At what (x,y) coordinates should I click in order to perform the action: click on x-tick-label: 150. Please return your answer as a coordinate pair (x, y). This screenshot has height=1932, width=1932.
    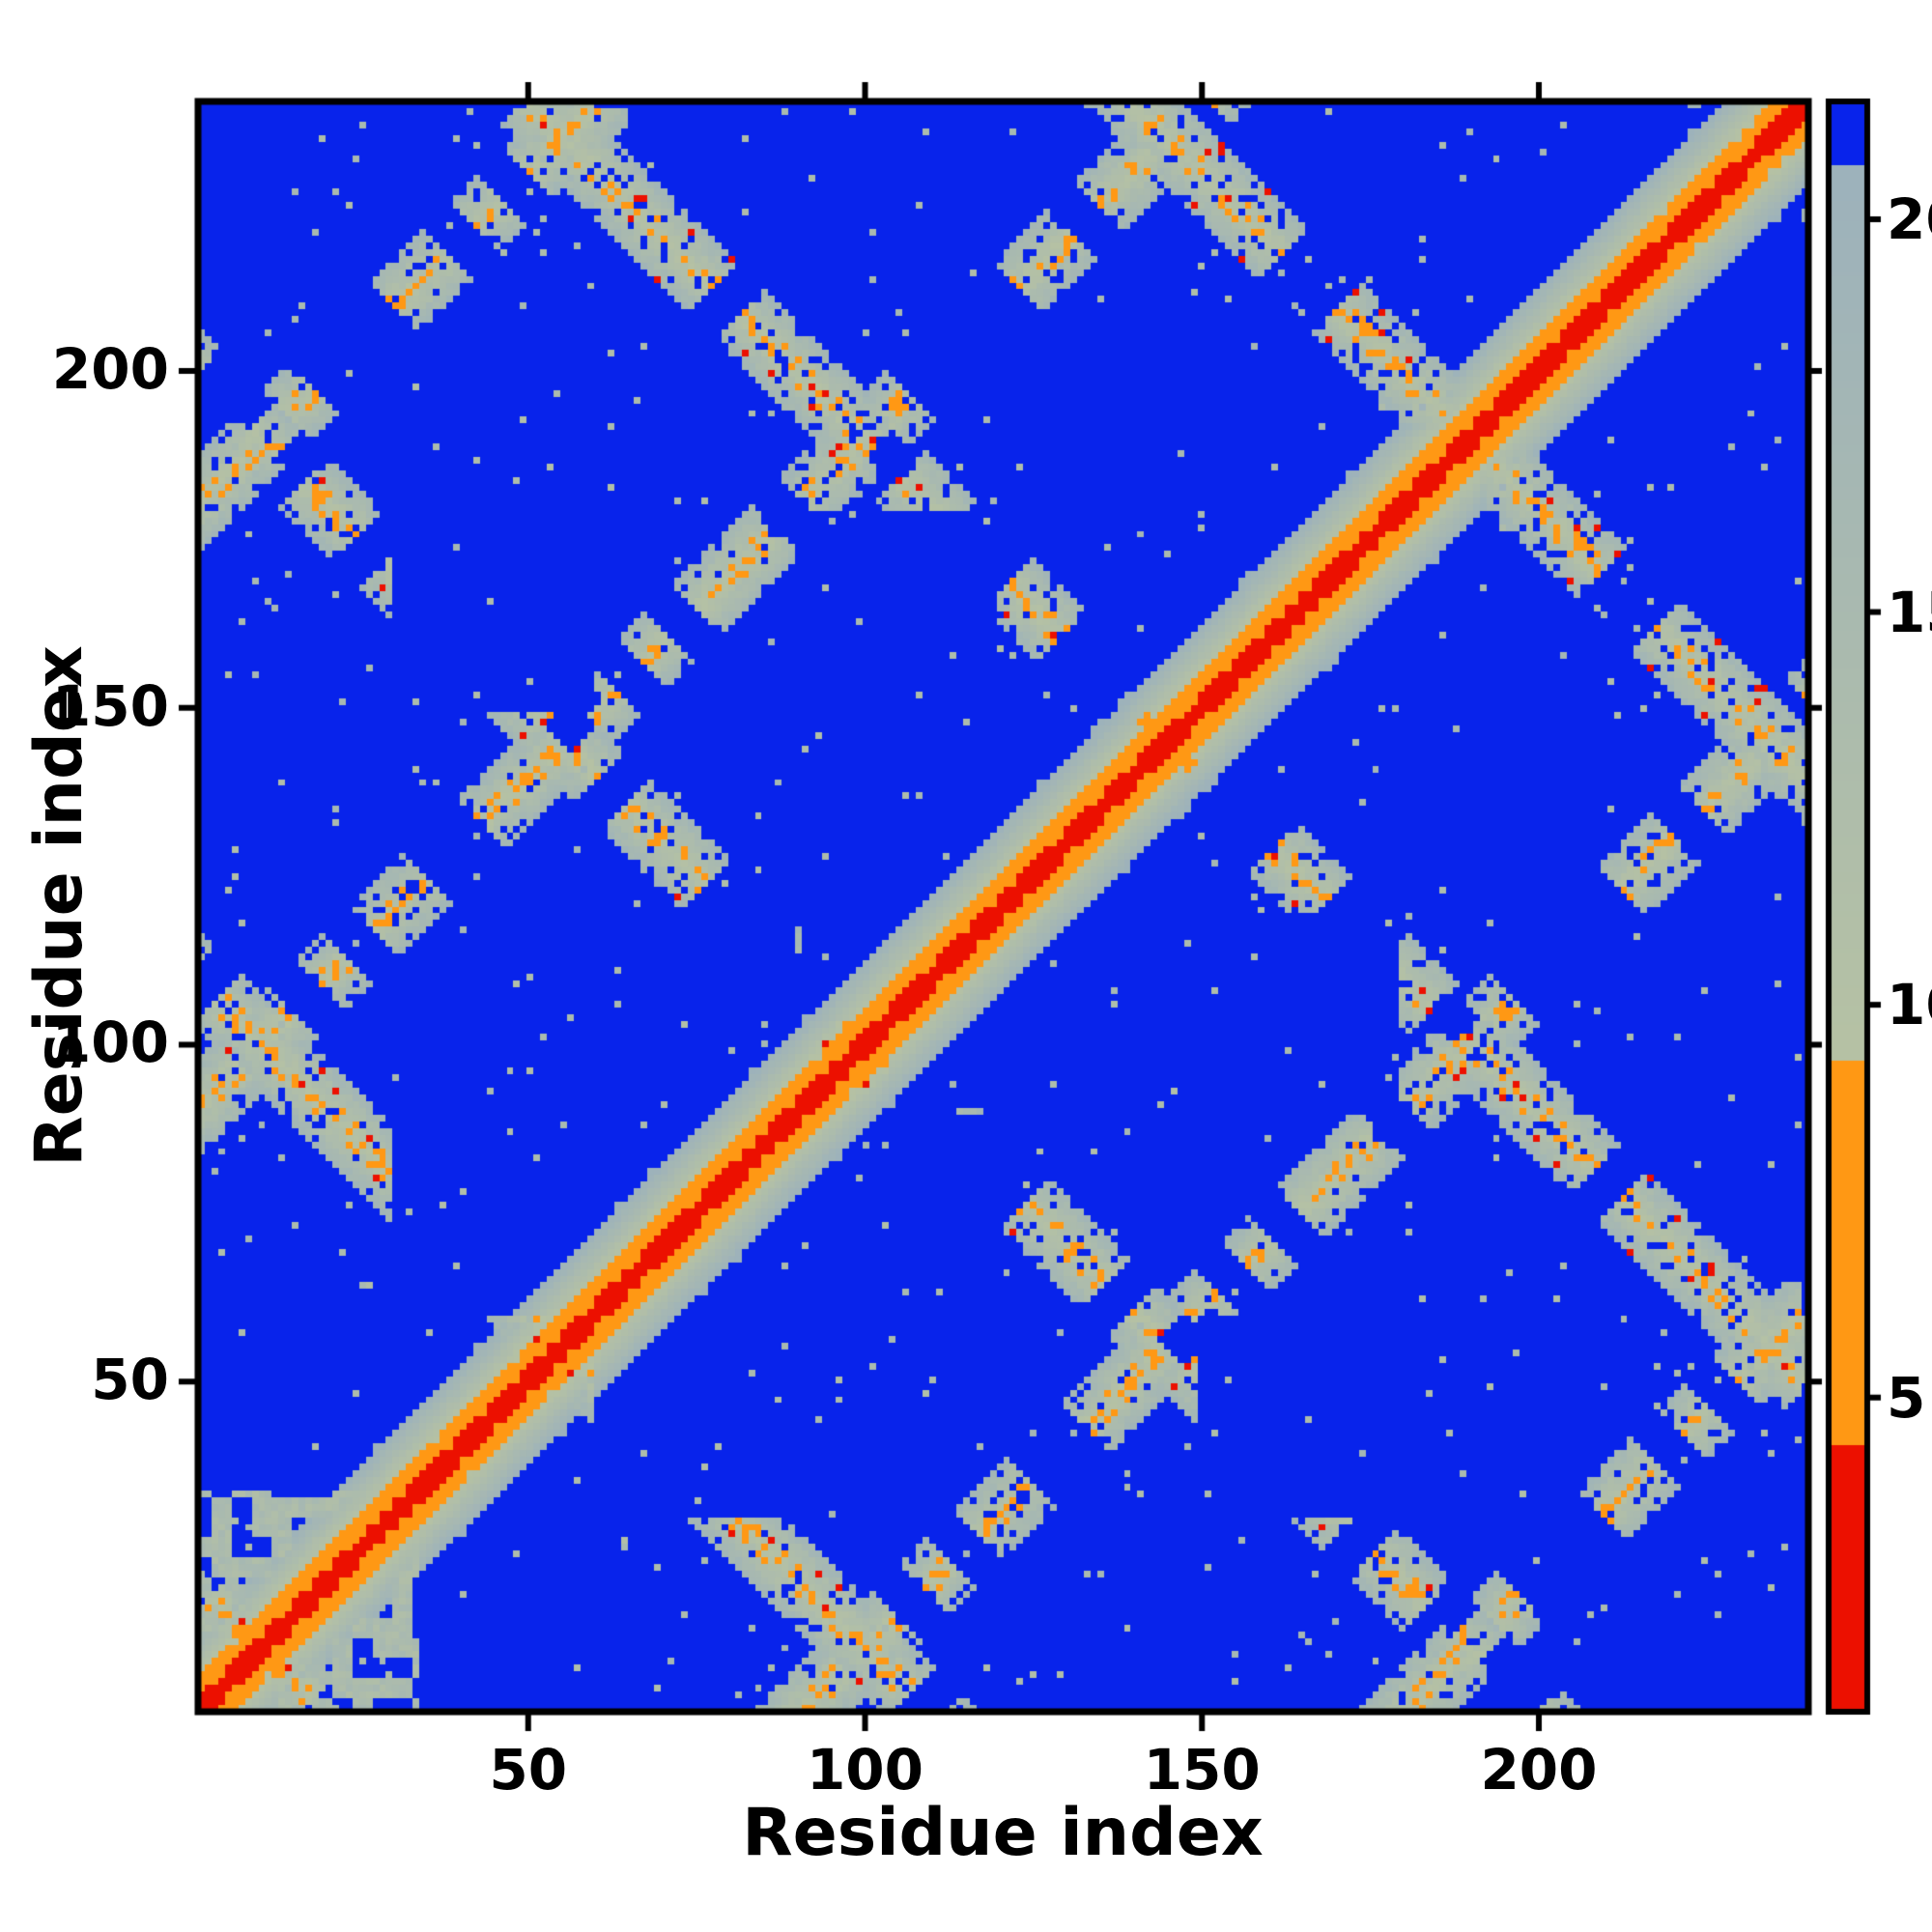
    Looking at the image, I should click on (1202, 1770).